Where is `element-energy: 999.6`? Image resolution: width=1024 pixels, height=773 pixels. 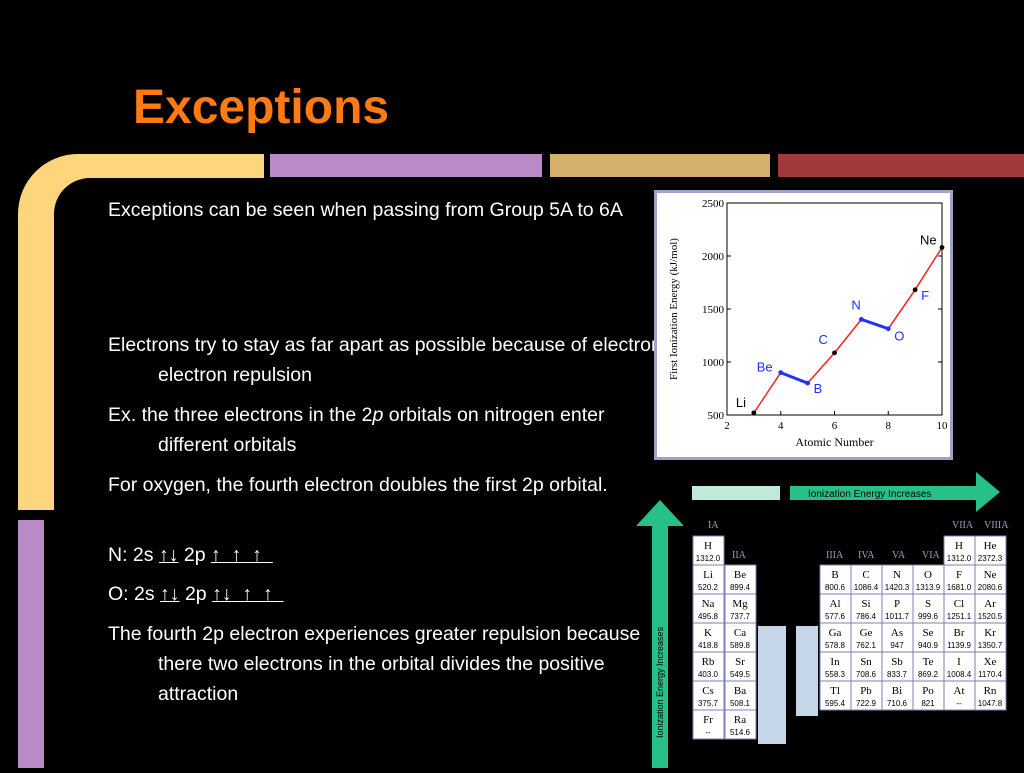
element-energy: 999.6 is located at coordinates (928, 616).